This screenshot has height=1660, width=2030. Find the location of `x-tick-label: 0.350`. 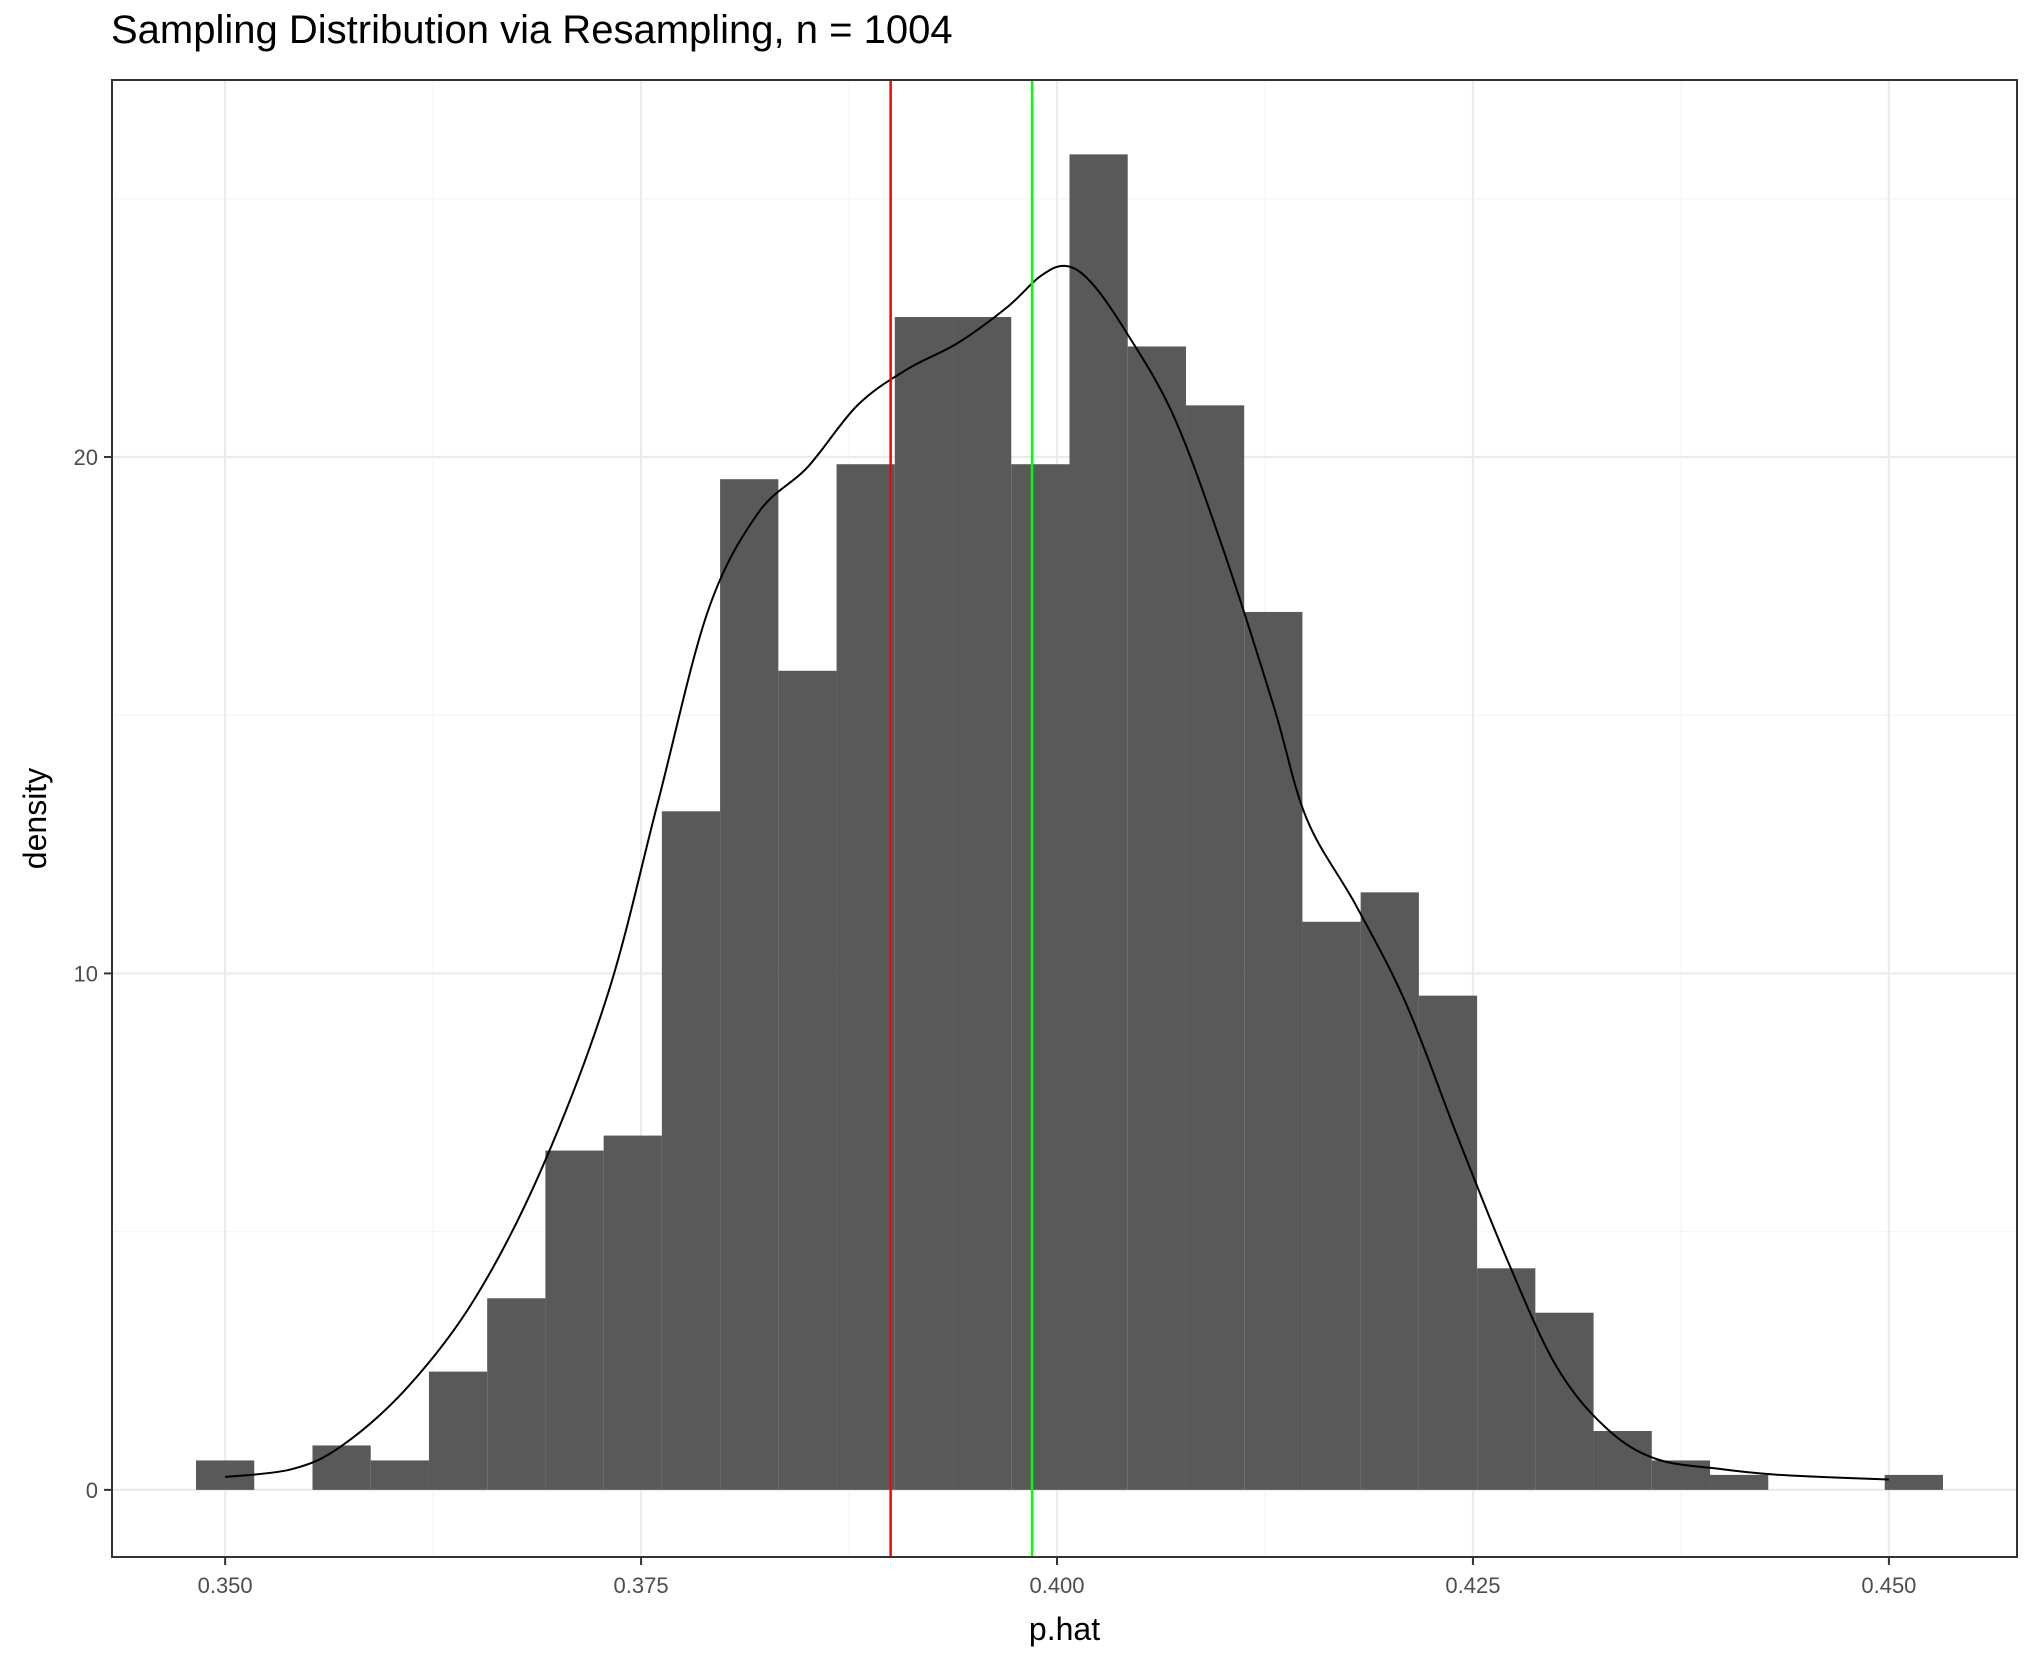

x-tick-label: 0.350 is located at coordinates (225, 1585).